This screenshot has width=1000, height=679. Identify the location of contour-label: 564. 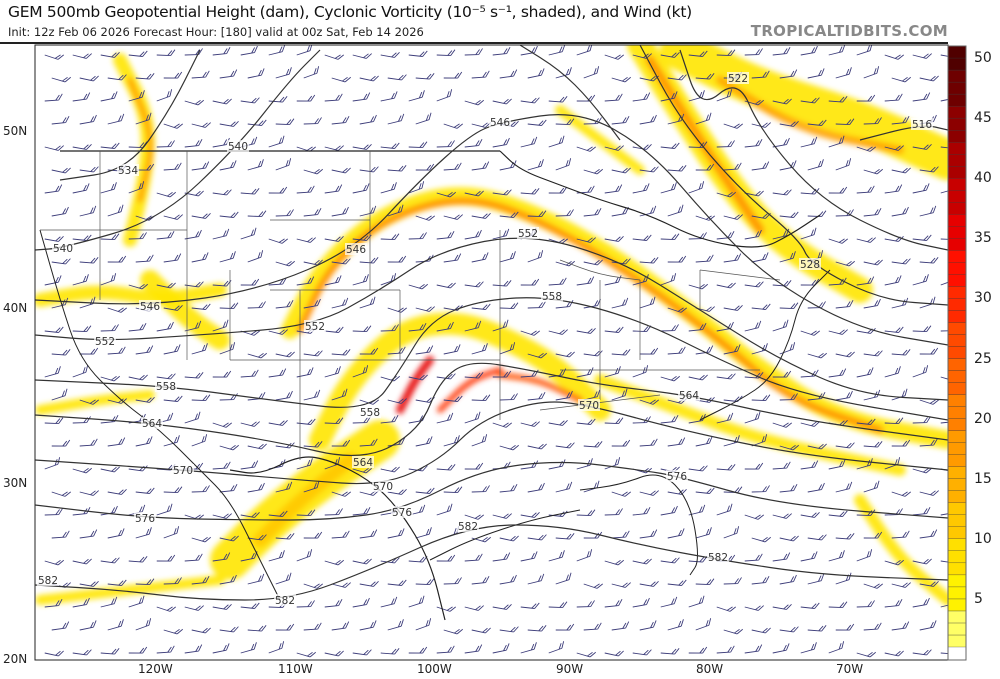
(689, 396).